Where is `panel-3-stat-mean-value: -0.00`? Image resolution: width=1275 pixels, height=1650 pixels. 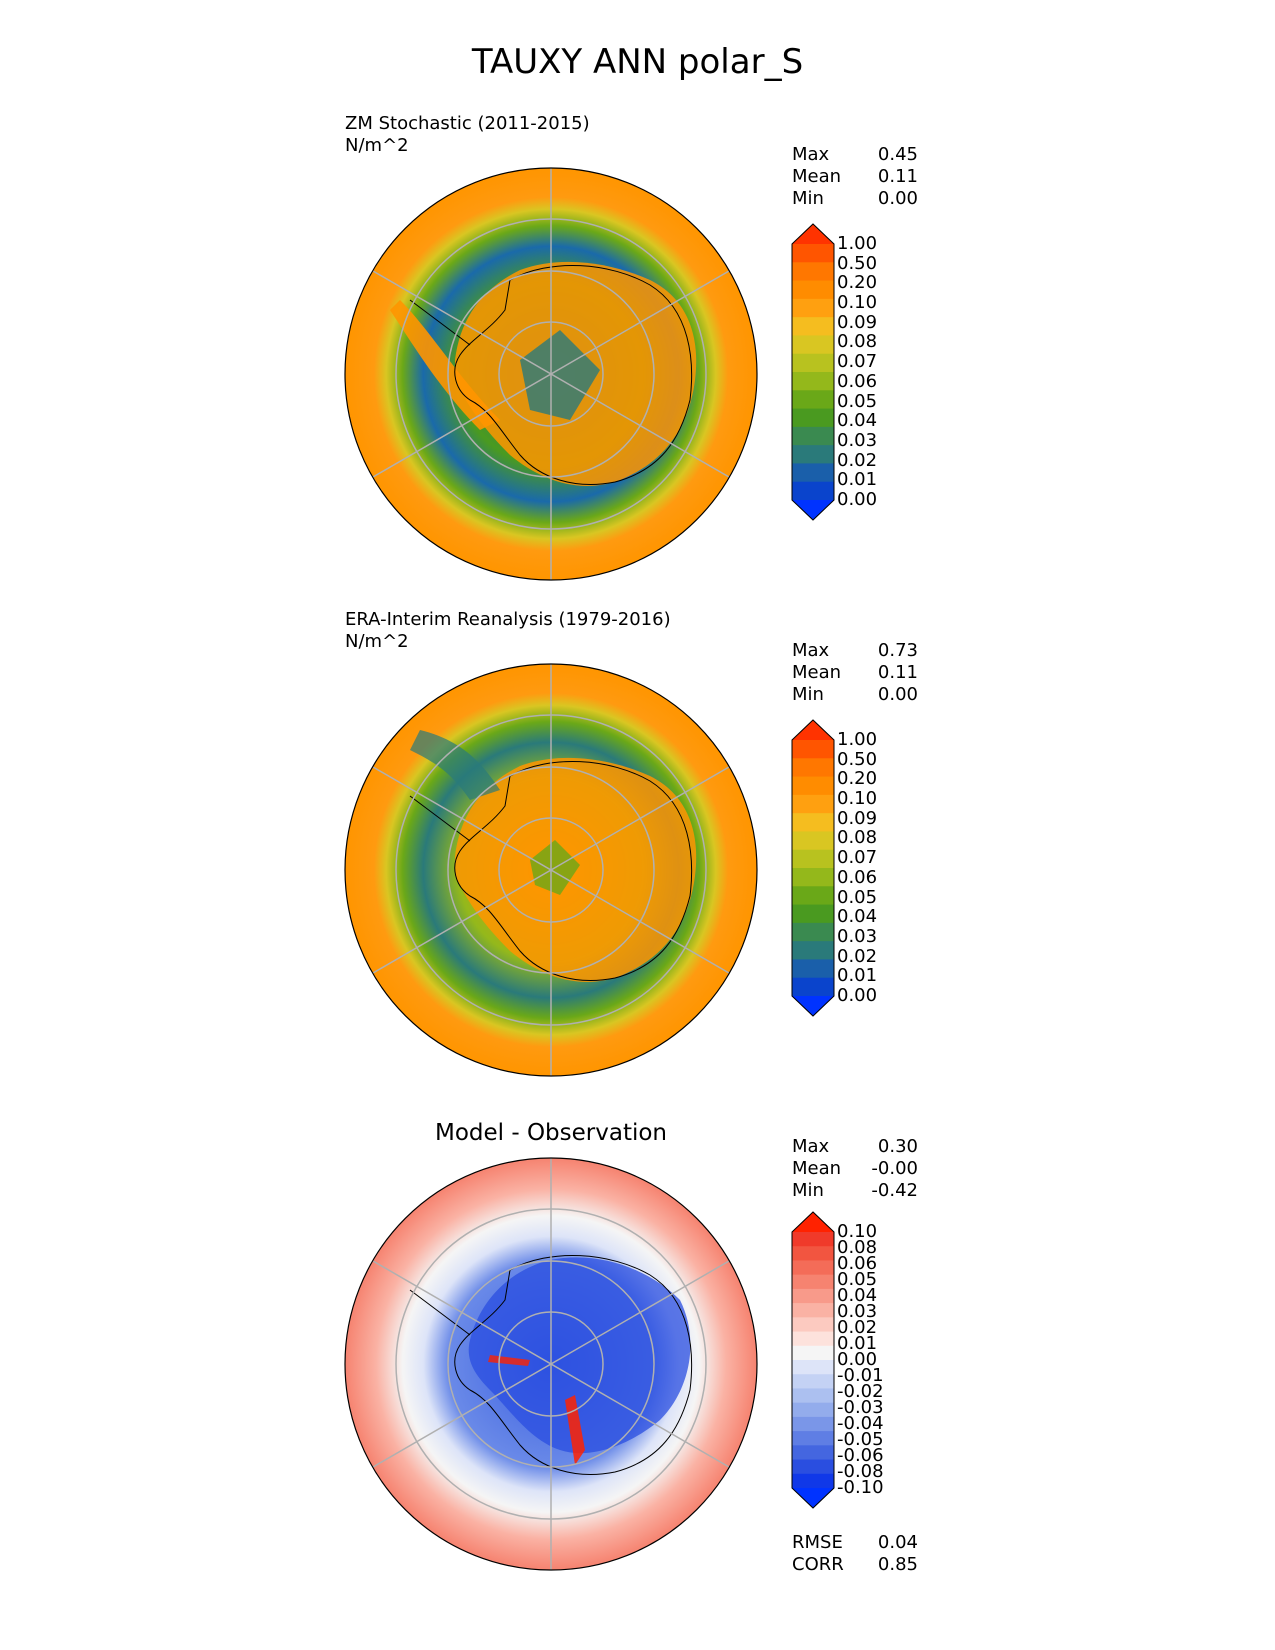 panel-3-stat-mean-value: -0.00 is located at coordinates (894, 1168).